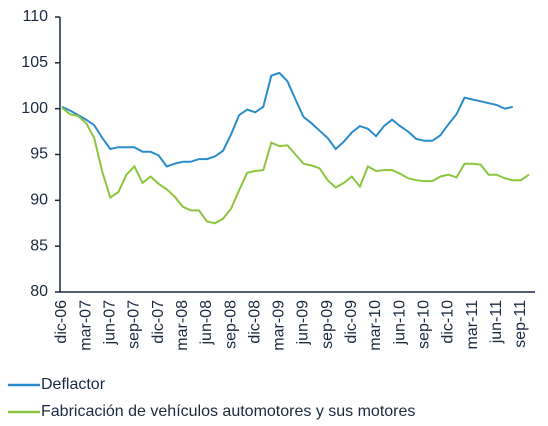 Image resolution: width=548 pixels, height=426 pixels. I want to click on x-tick-label: jun-11, so click(496, 322).